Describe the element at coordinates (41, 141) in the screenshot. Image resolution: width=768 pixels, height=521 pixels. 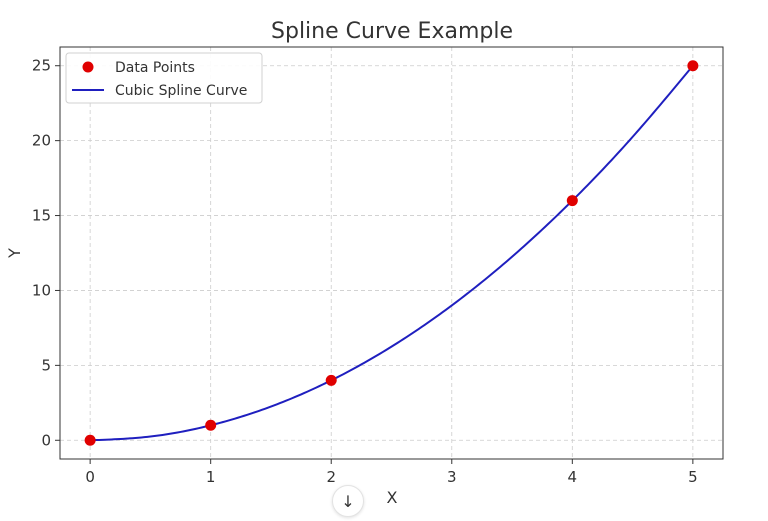
I see `y-tick-label: 20` at that location.